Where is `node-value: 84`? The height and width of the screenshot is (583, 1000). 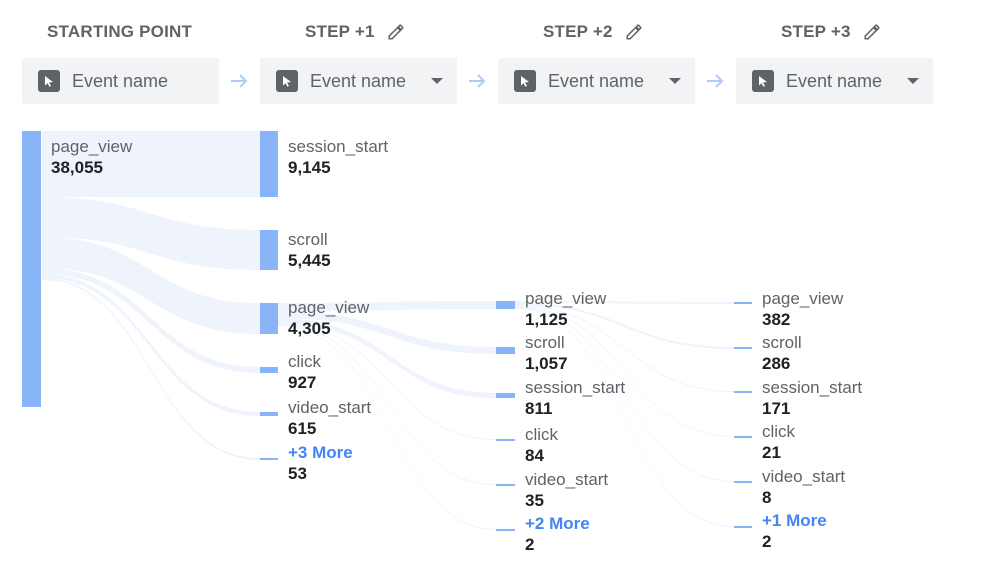
node-value: 84 is located at coordinates (534, 455).